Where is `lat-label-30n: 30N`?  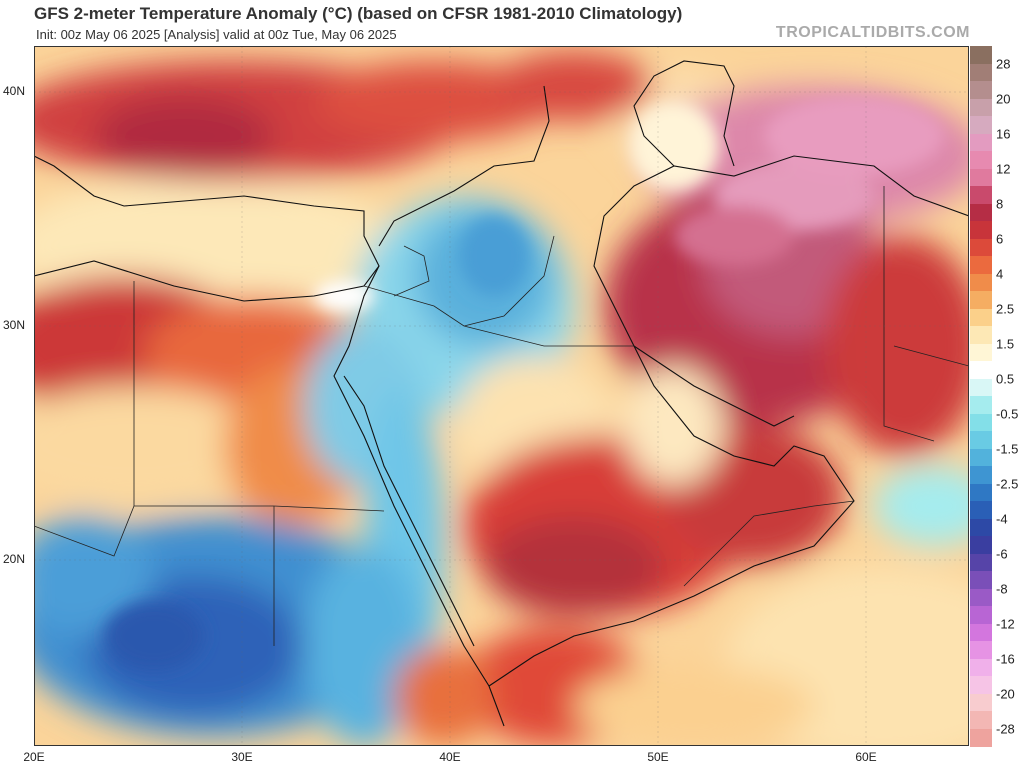
lat-label-30n: 30N is located at coordinates (14, 325).